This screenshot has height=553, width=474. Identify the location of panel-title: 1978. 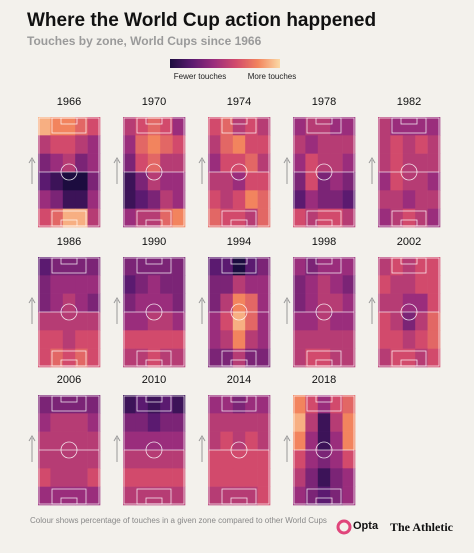
(324, 102).